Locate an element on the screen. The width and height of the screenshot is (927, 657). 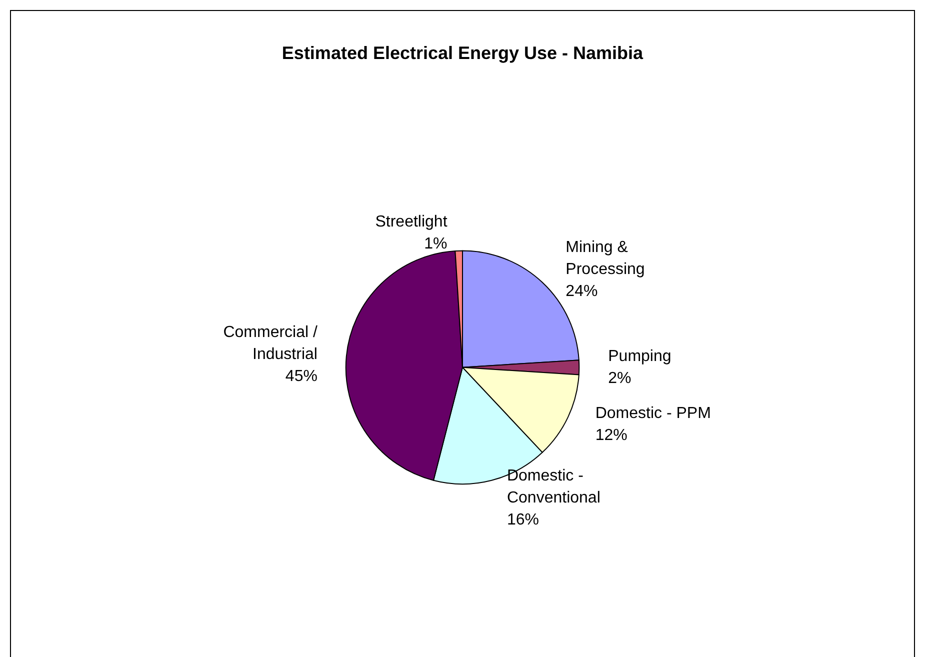
data-label: 45% is located at coordinates (301, 377).